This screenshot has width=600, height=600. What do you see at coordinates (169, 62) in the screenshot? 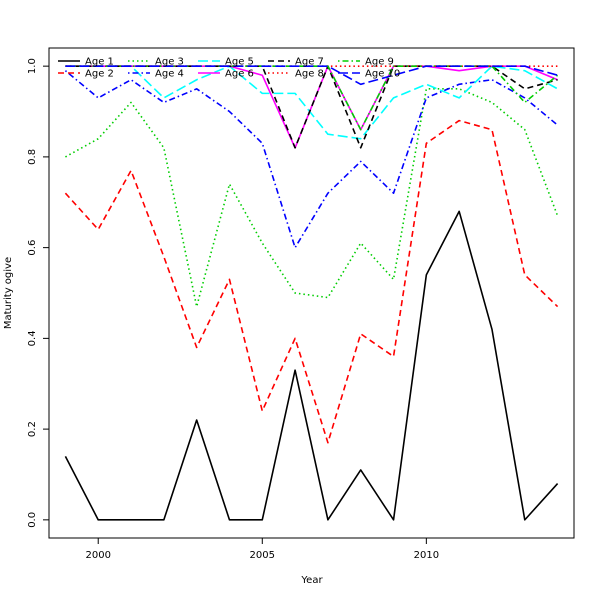
I see `legend-label-age-3: Age 3` at bounding box center [169, 62].